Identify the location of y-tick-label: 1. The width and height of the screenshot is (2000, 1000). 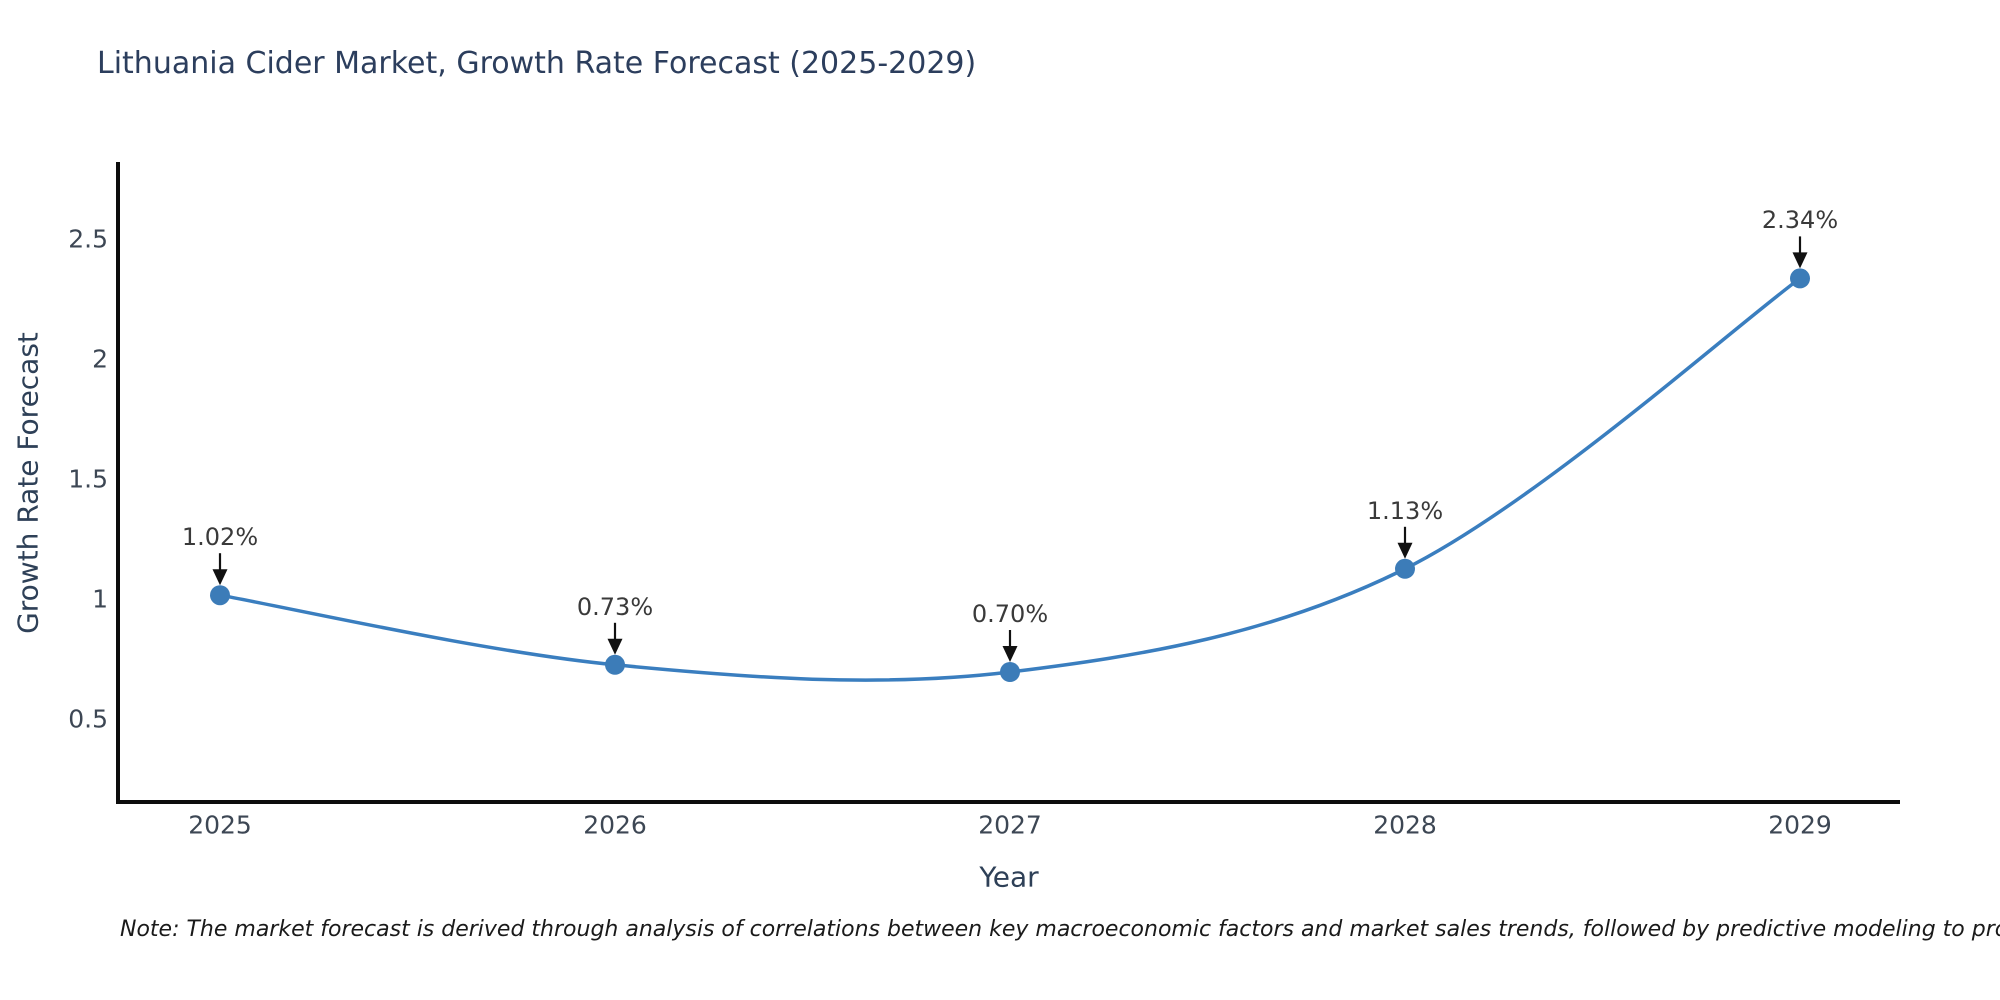
(100, 599).